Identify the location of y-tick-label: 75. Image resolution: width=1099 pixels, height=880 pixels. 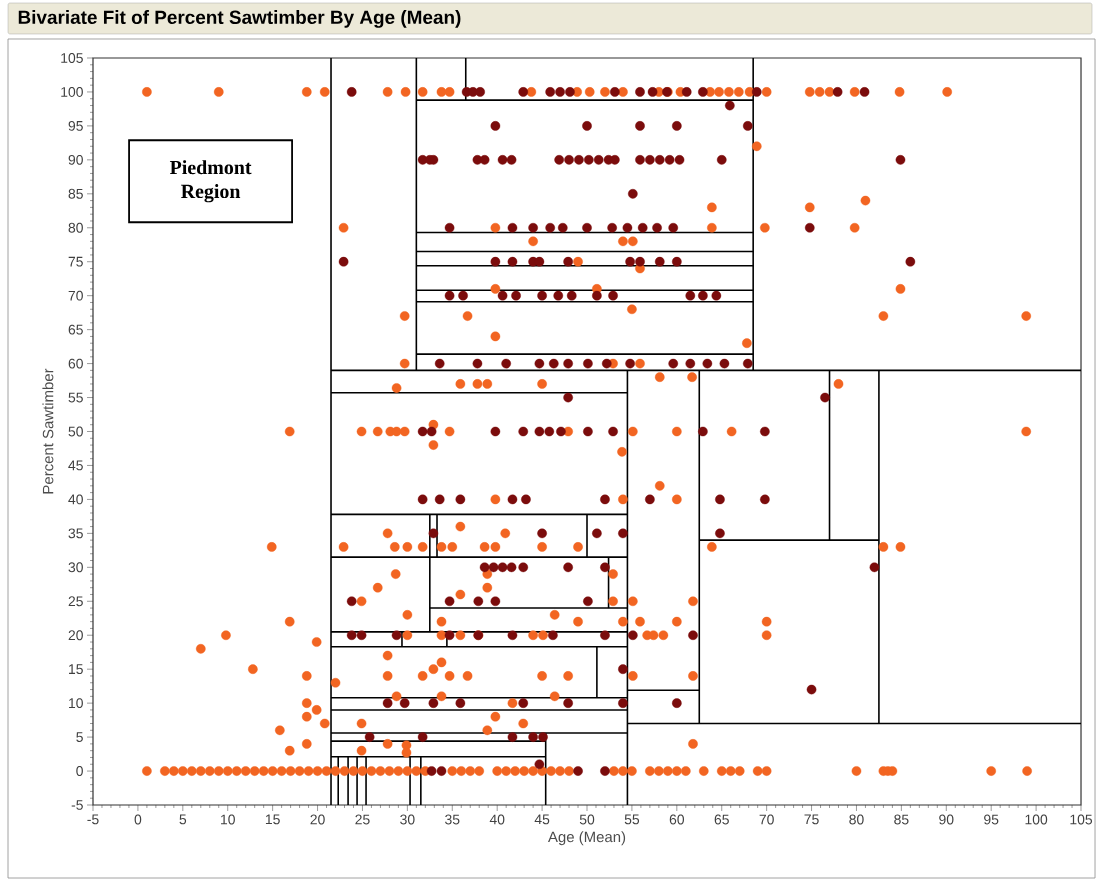
(75, 261).